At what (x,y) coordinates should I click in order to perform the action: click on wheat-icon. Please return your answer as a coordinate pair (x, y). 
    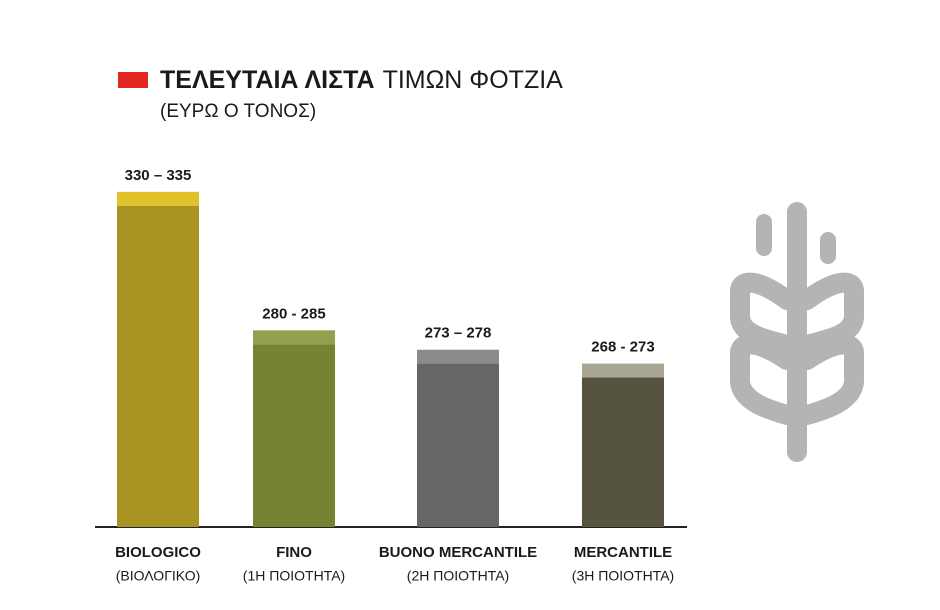
    Looking at the image, I should click on (797, 332).